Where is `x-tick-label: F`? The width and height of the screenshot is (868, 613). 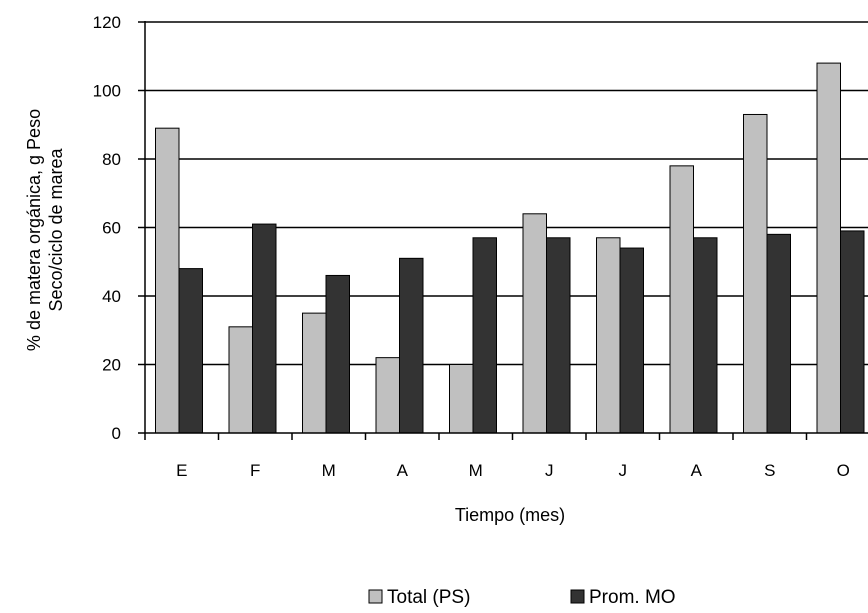 x-tick-label: F is located at coordinates (255, 470).